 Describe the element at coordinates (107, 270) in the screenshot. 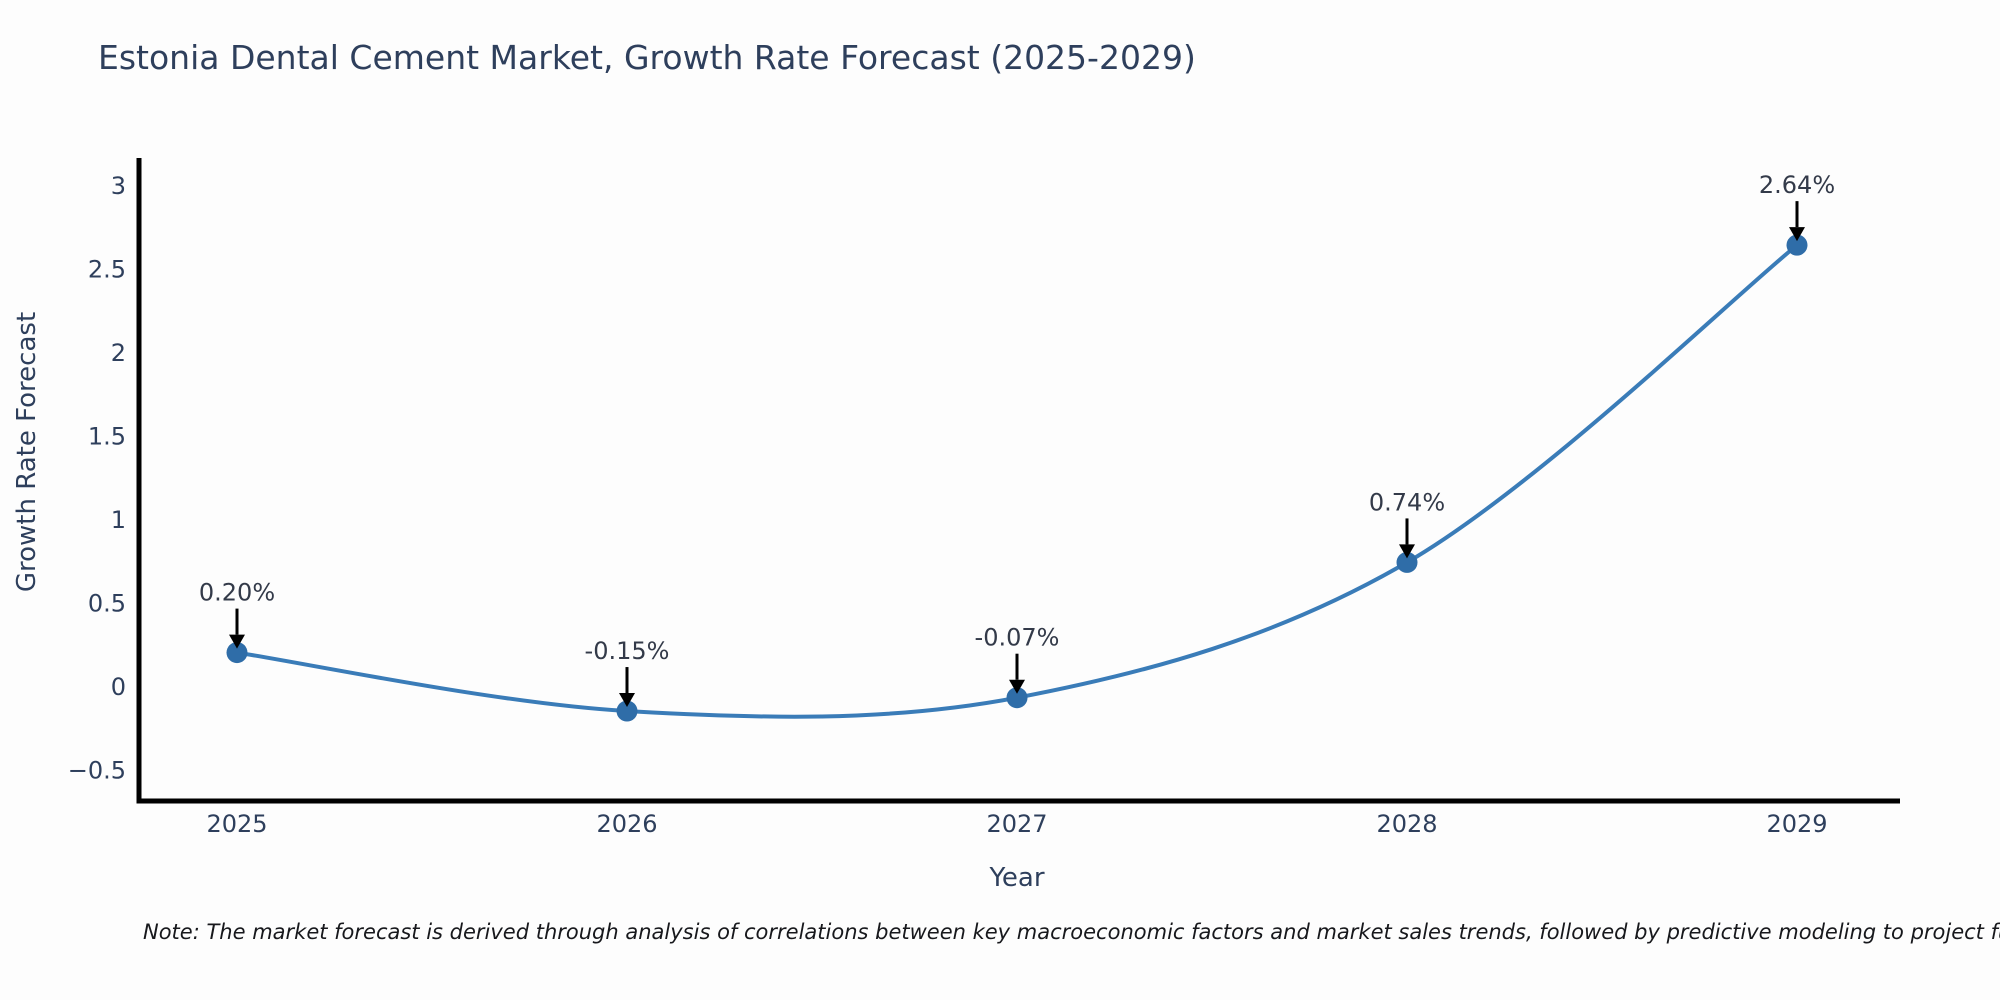

I see `y-tick-label: 2.5` at that location.